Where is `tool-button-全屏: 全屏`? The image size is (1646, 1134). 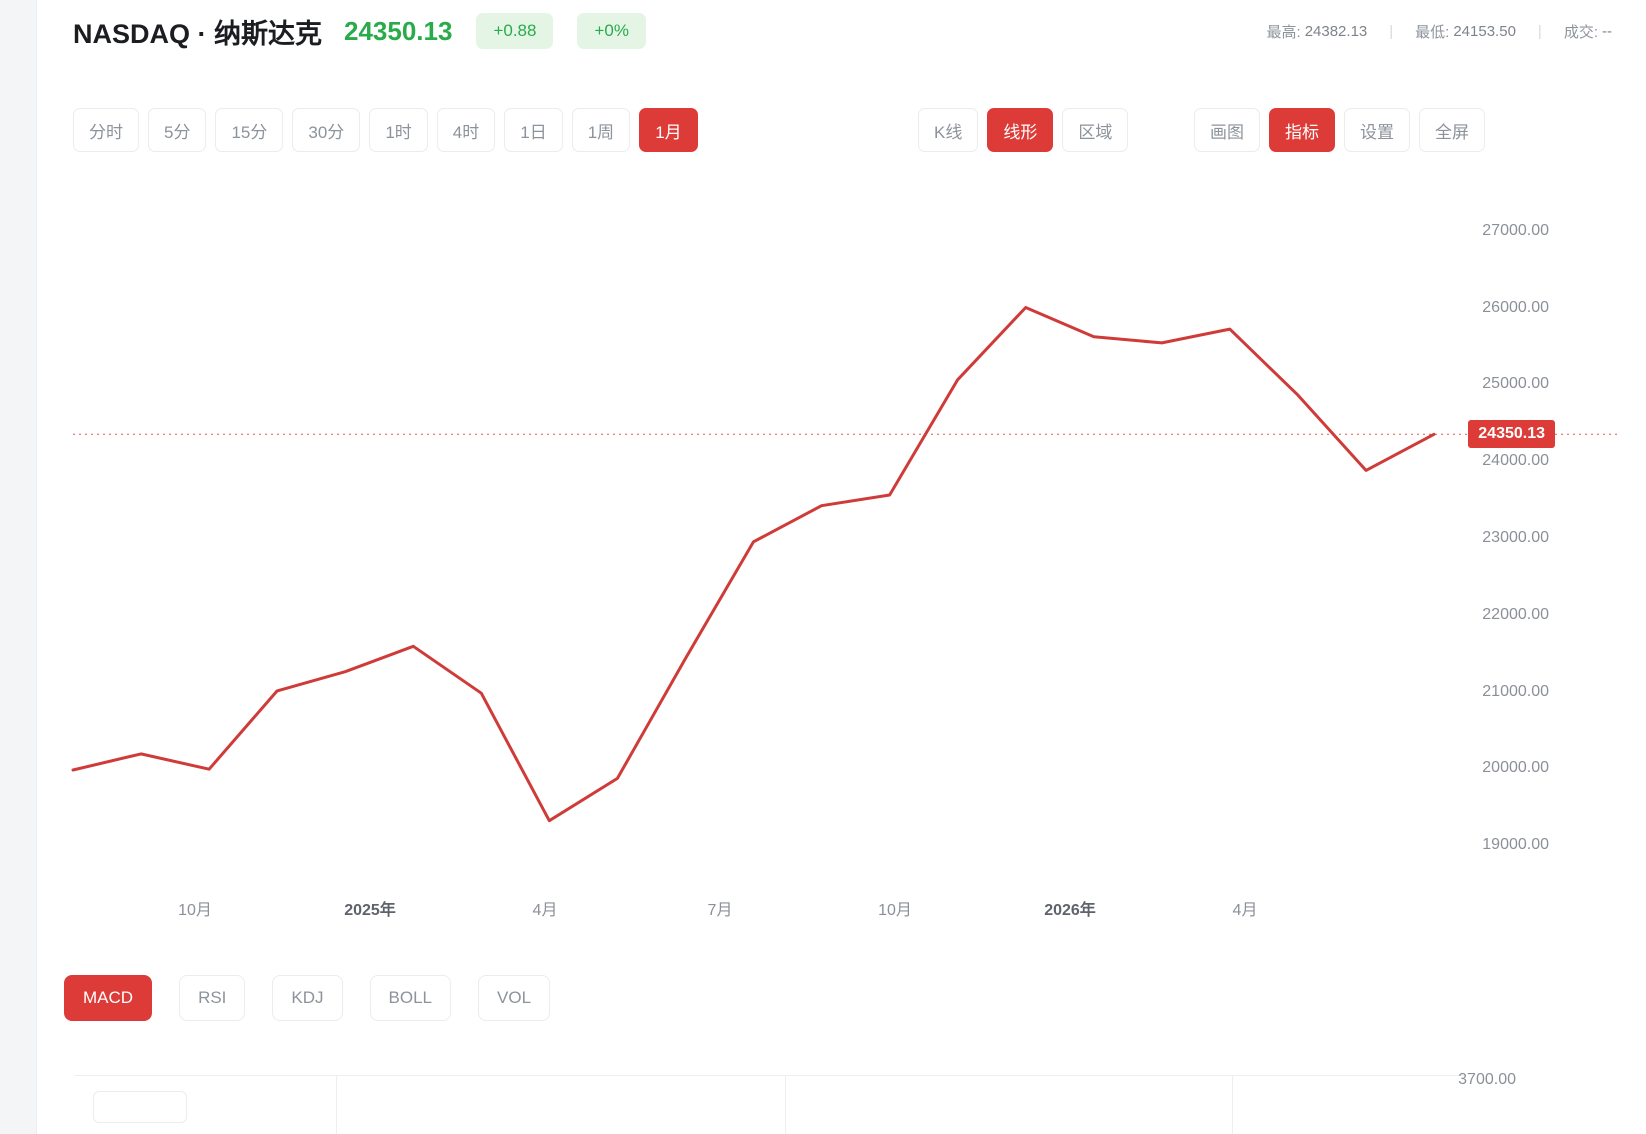 tool-button-全屏: 全屏 is located at coordinates (1452, 130).